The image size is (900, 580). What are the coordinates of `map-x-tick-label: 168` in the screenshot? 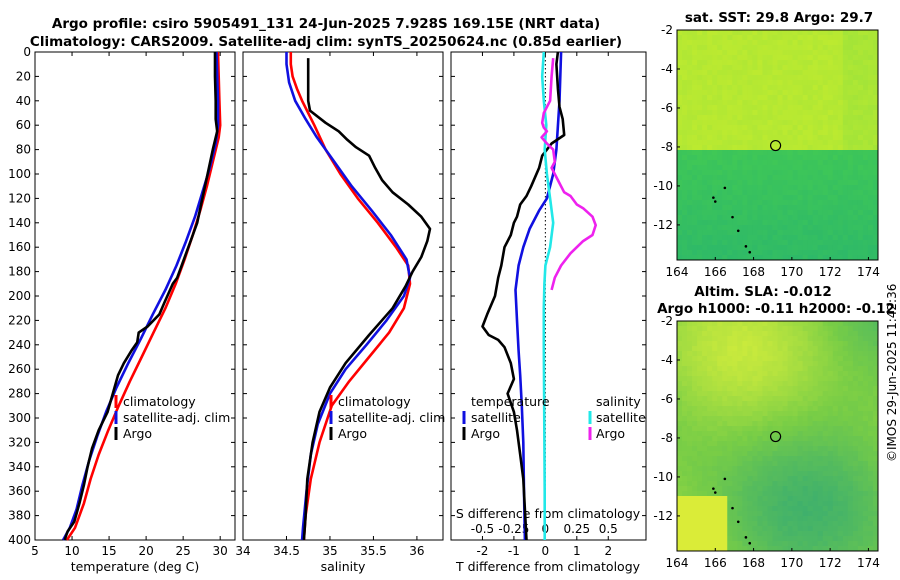 It's located at (753, 563).